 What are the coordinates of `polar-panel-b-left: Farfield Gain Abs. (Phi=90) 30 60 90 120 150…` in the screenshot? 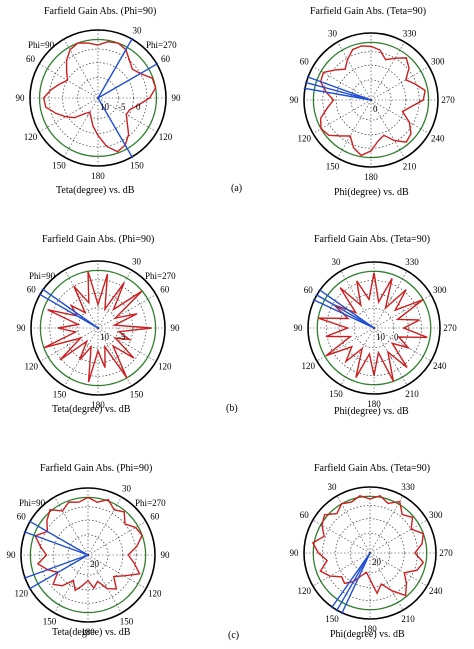 It's located at (100, 333).